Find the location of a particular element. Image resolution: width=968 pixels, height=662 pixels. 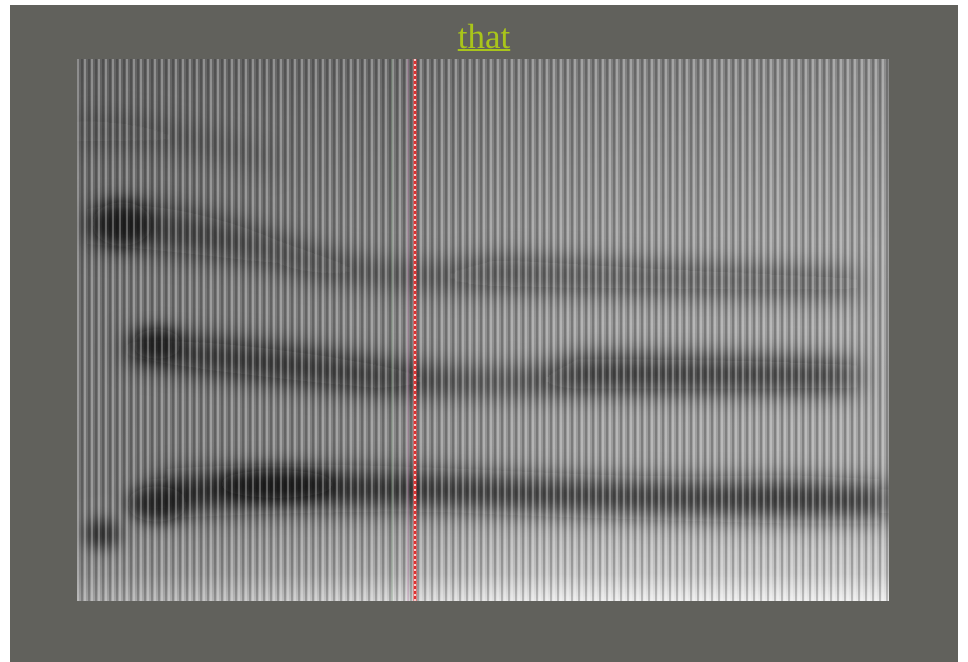

word-link: that is located at coordinates (484, 36).